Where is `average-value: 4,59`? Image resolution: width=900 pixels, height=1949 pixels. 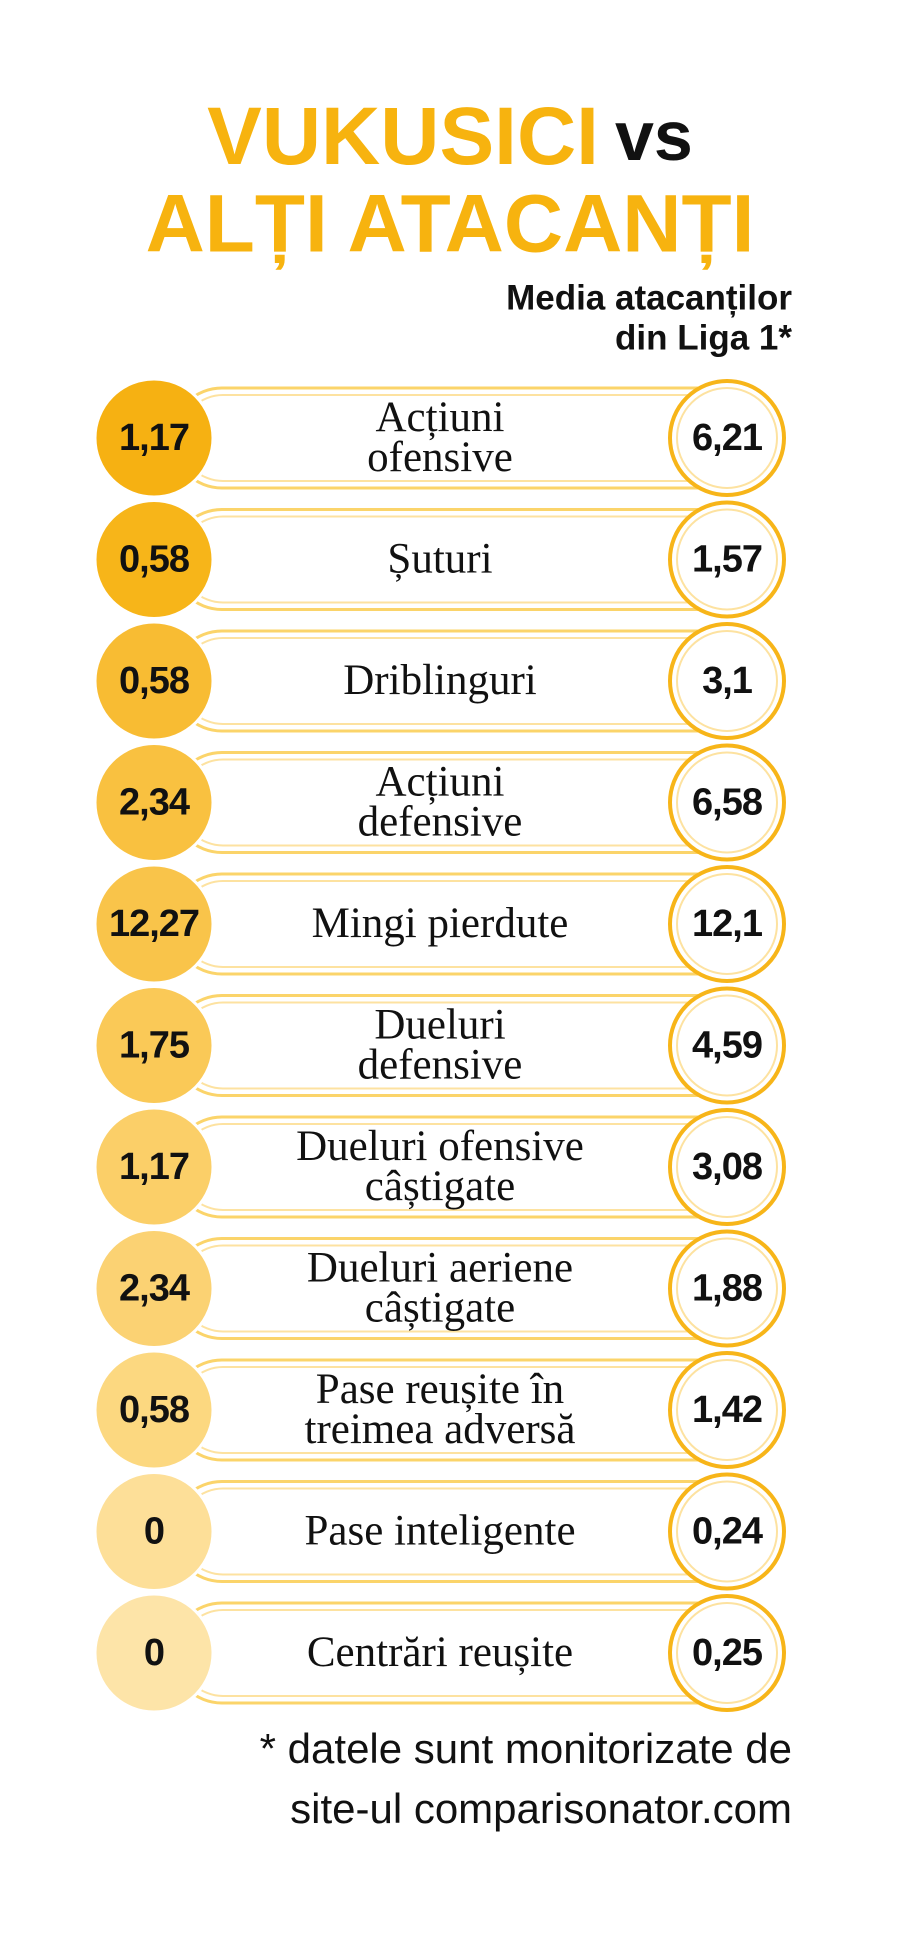
average-value: 4,59 is located at coordinates (727, 1046).